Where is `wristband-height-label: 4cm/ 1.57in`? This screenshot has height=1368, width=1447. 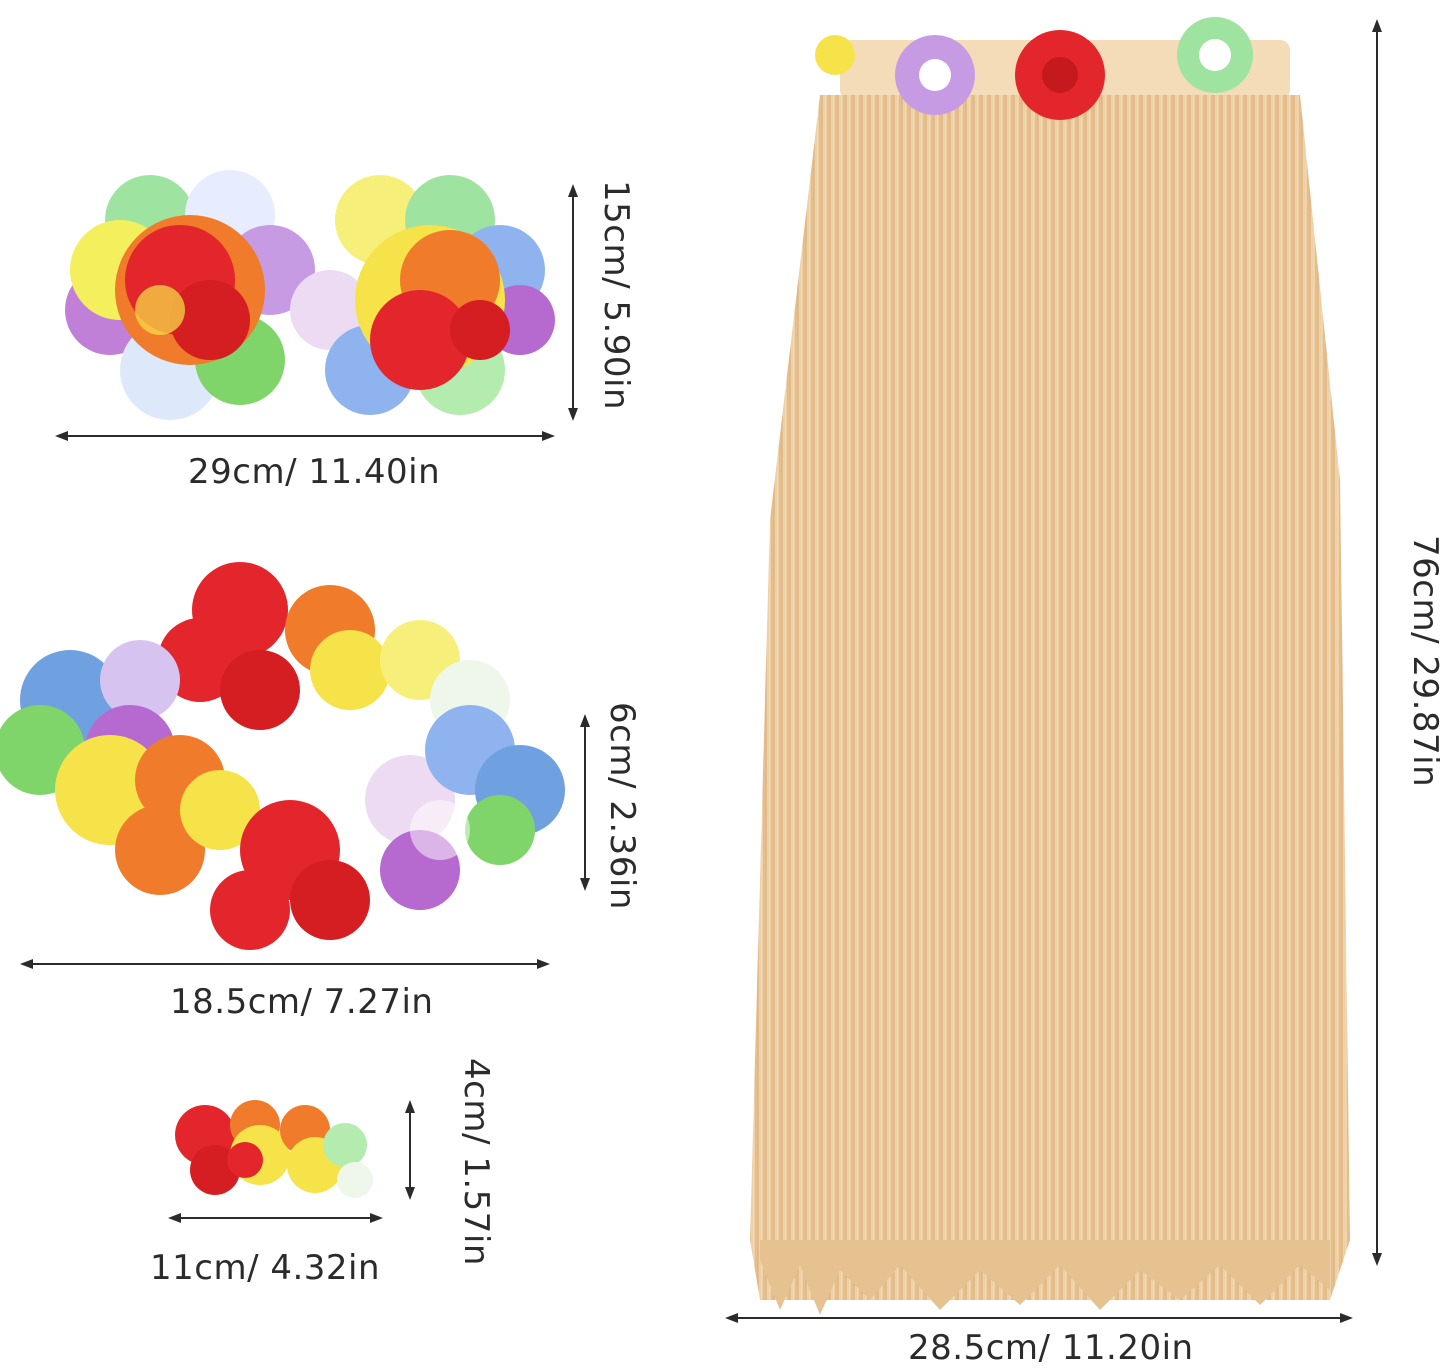 wristband-height-label: 4cm/ 1.57in is located at coordinates (476, 1162).